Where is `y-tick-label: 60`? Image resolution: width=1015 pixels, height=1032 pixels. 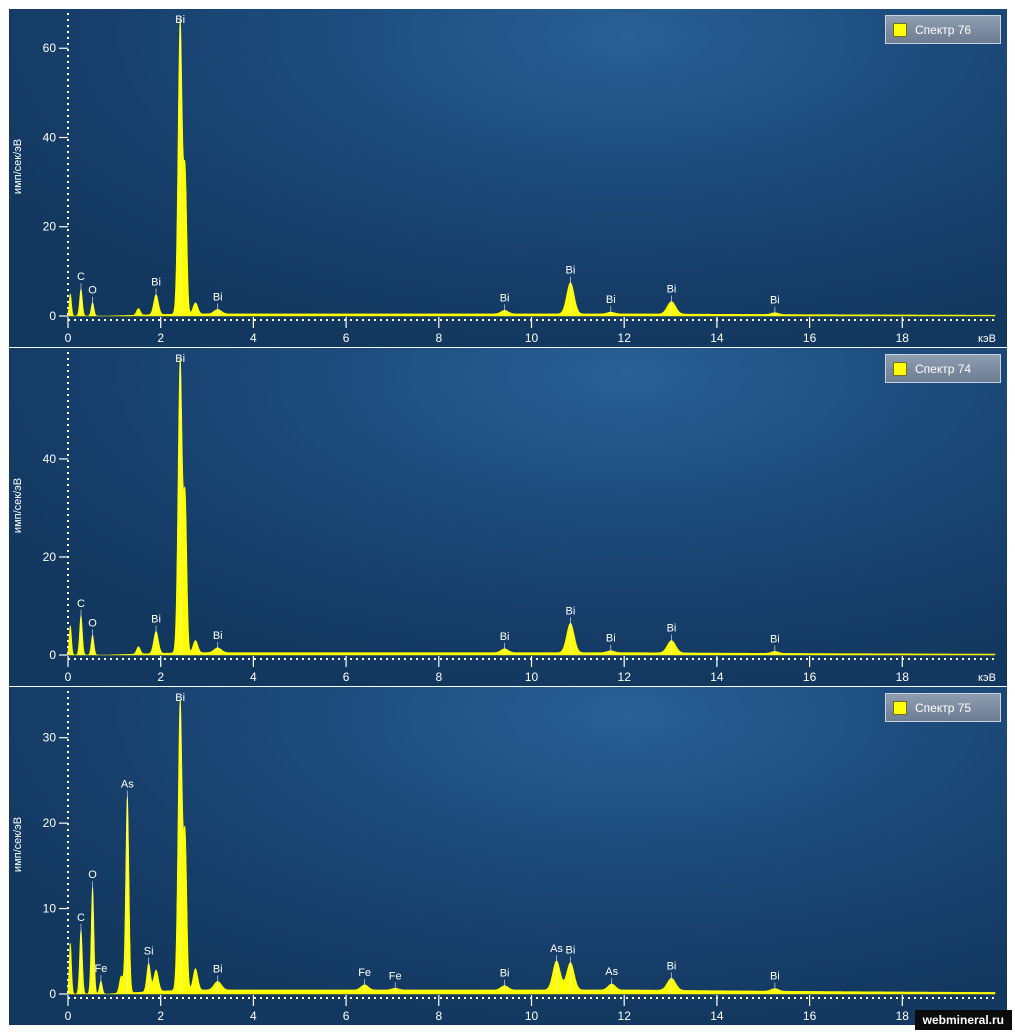 y-tick-label: 60 is located at coordinates (50, 48).